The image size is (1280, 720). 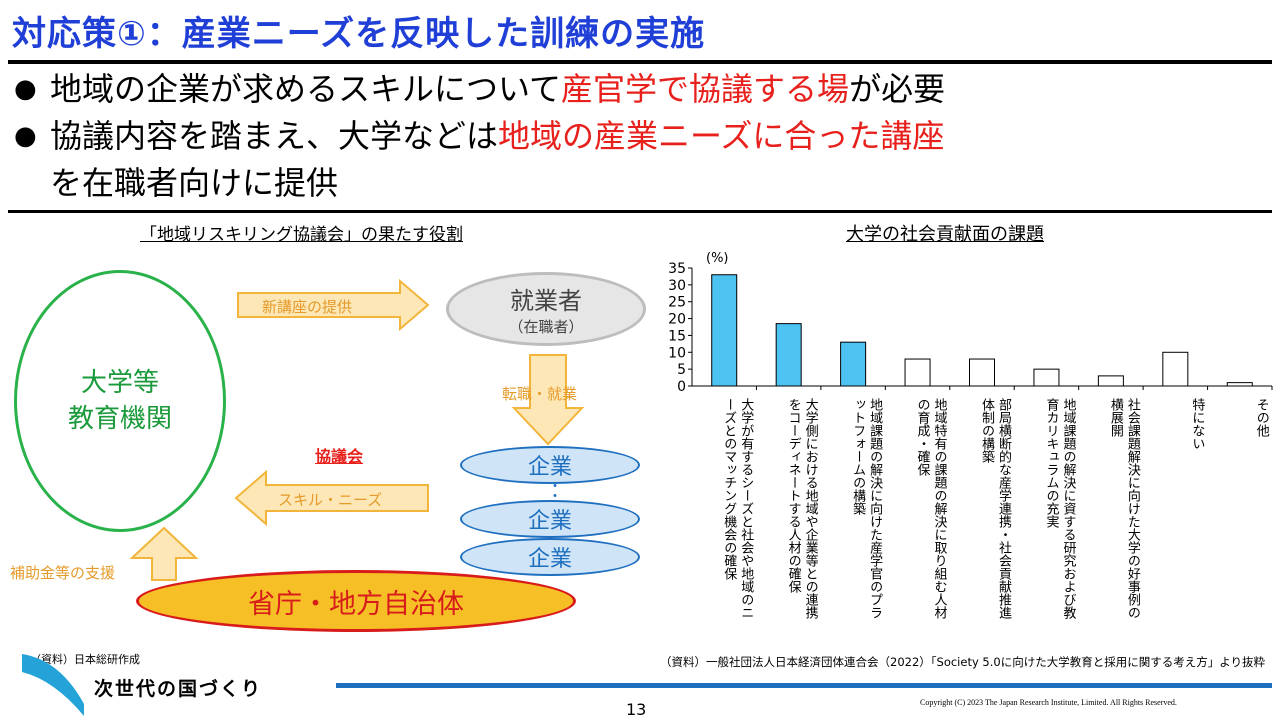 What do you see at coordinates (677, 303) in the screenshot?
I see `y-tick-label: 25` at bounding box center [677, 303].